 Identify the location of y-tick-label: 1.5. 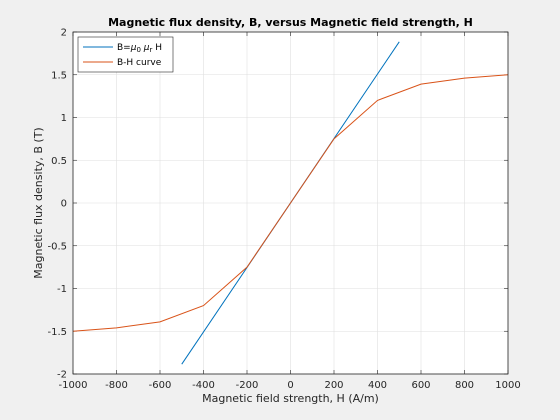
(59, 75).